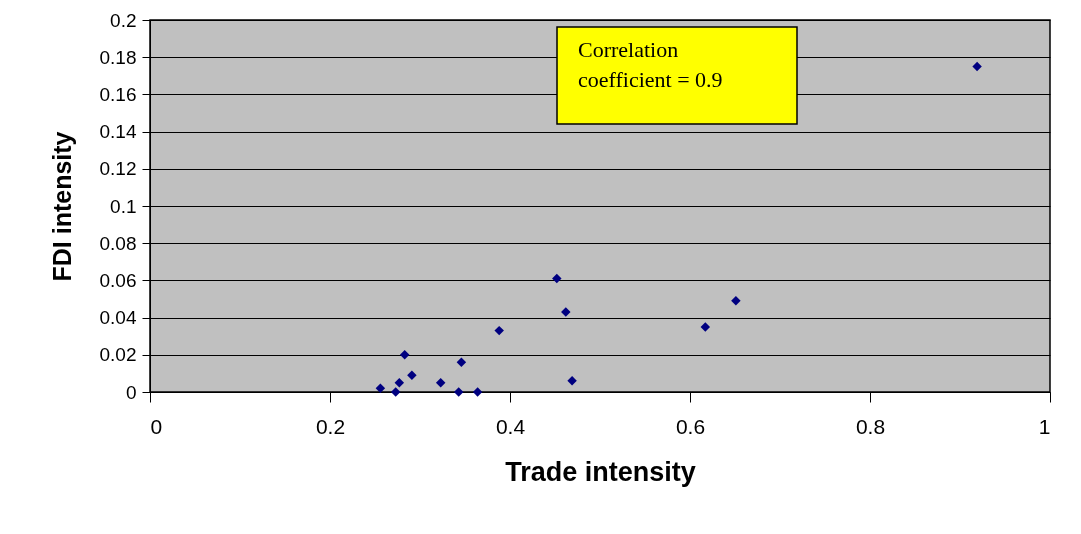 The width and height of the screenshot is (1081, 534). Describe the element at coordinates (118, 355) in the screenshot. I see `y-tick-label: 0.02` at that location.